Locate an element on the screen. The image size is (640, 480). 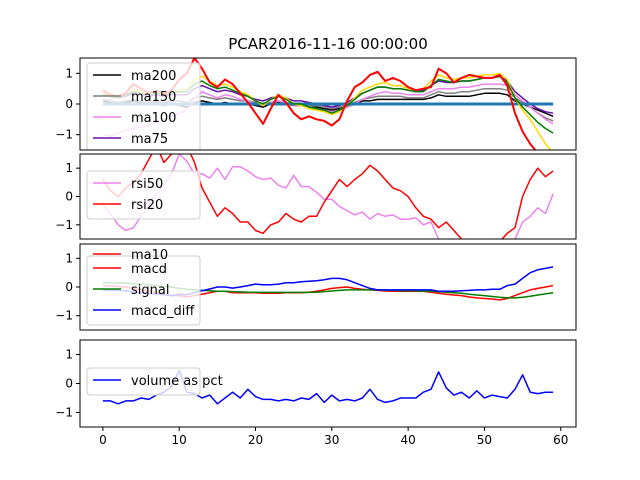
series-line-rsi50 is located at coordinates (328, 196).